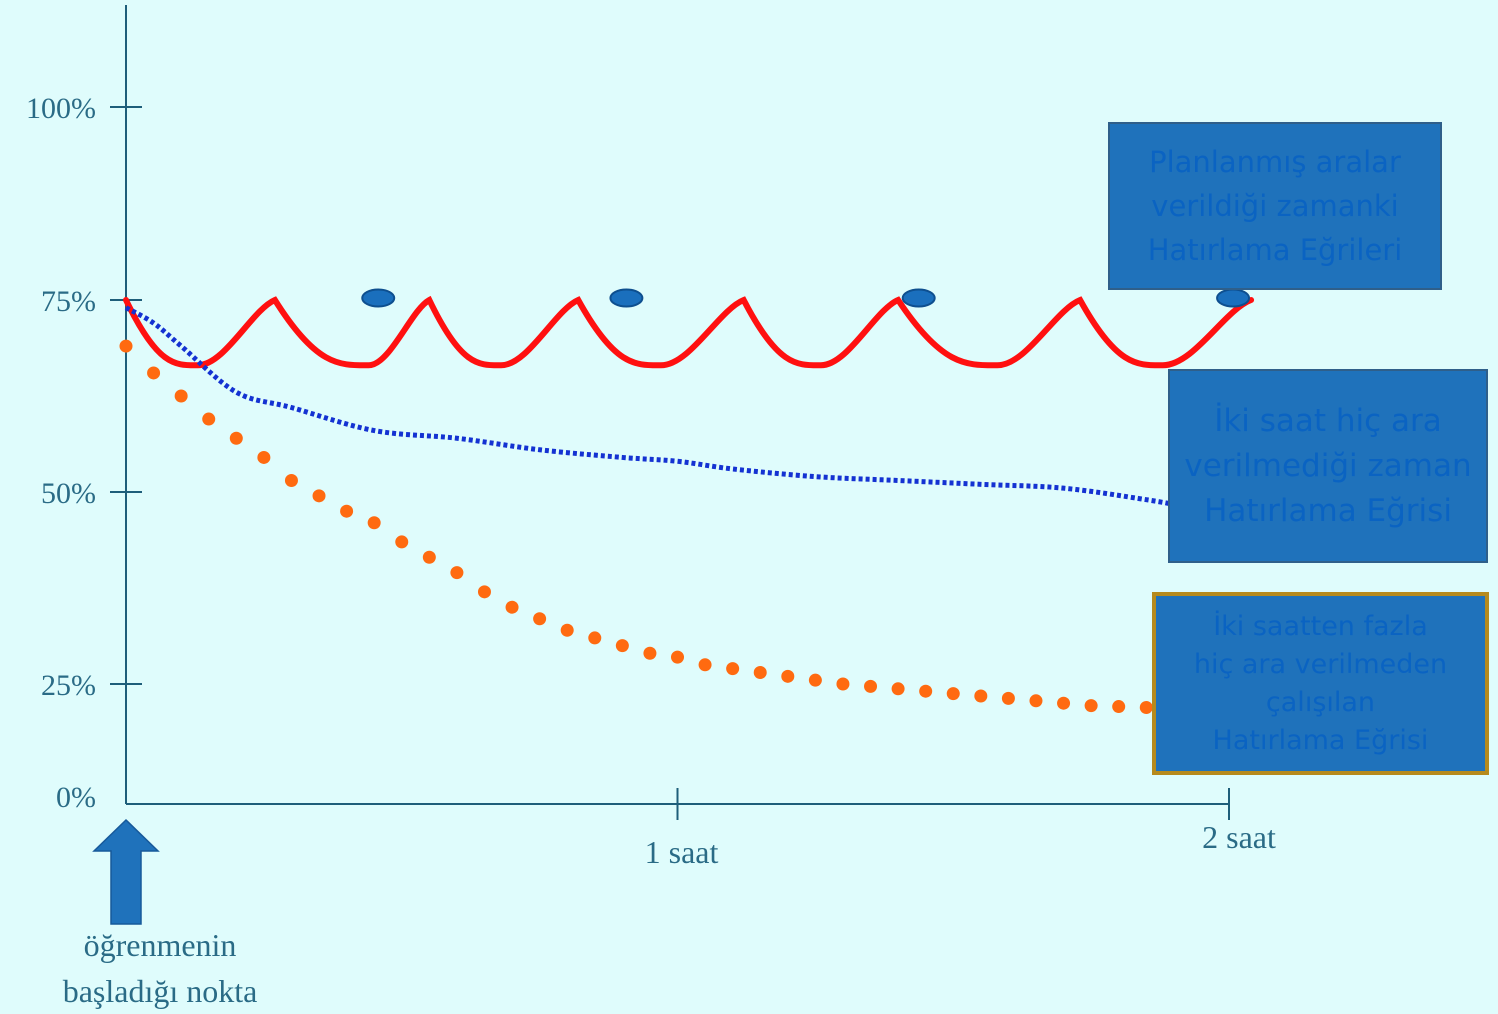 This screenshot has height=1014, width=1498. I want to click on up-arrow-icon, so click(126, 871).